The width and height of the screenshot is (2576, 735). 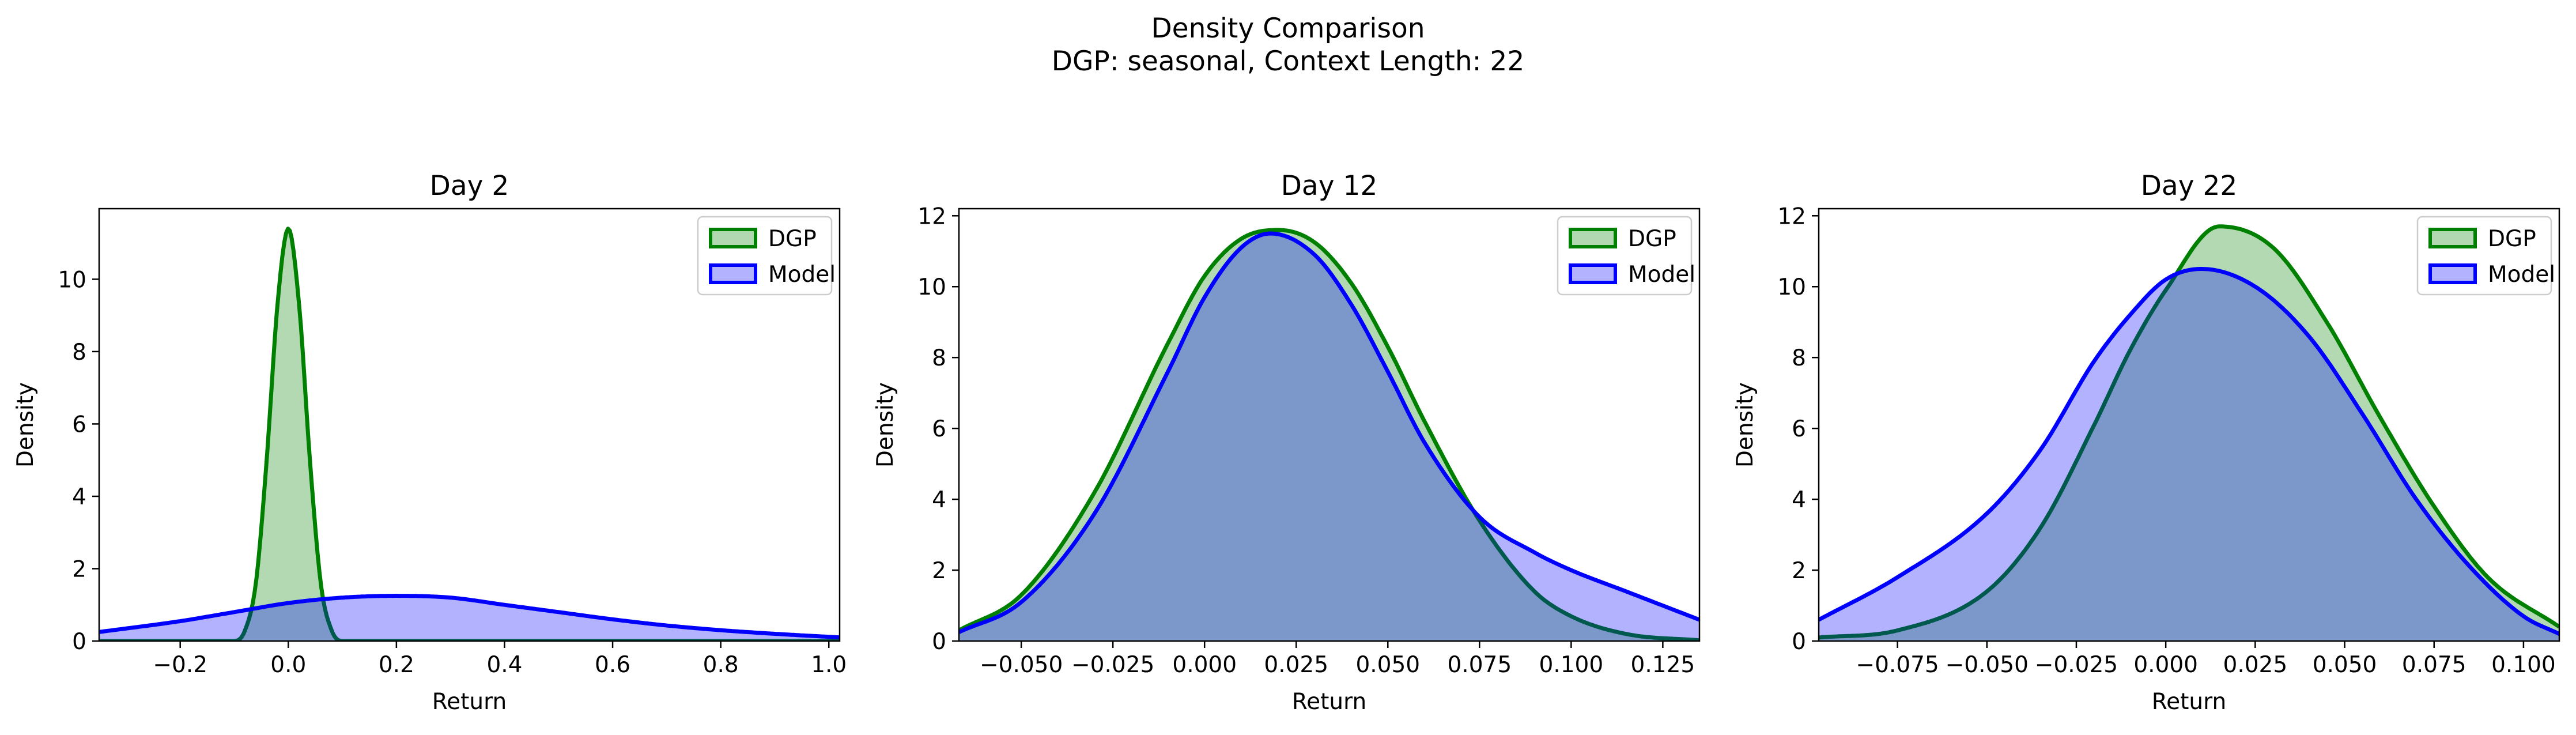 What do you see at coordinates (469, 186) in the screenshot?
I see `subplot-title: Day 2` at bounding box center [469, 186].